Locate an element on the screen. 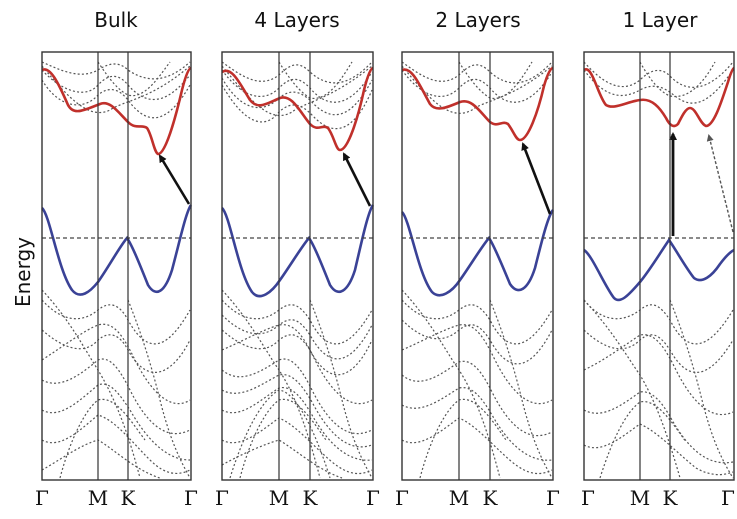 The image size is (737, 519). panel-title: 4 Layers is located at coordinates (296, 20).